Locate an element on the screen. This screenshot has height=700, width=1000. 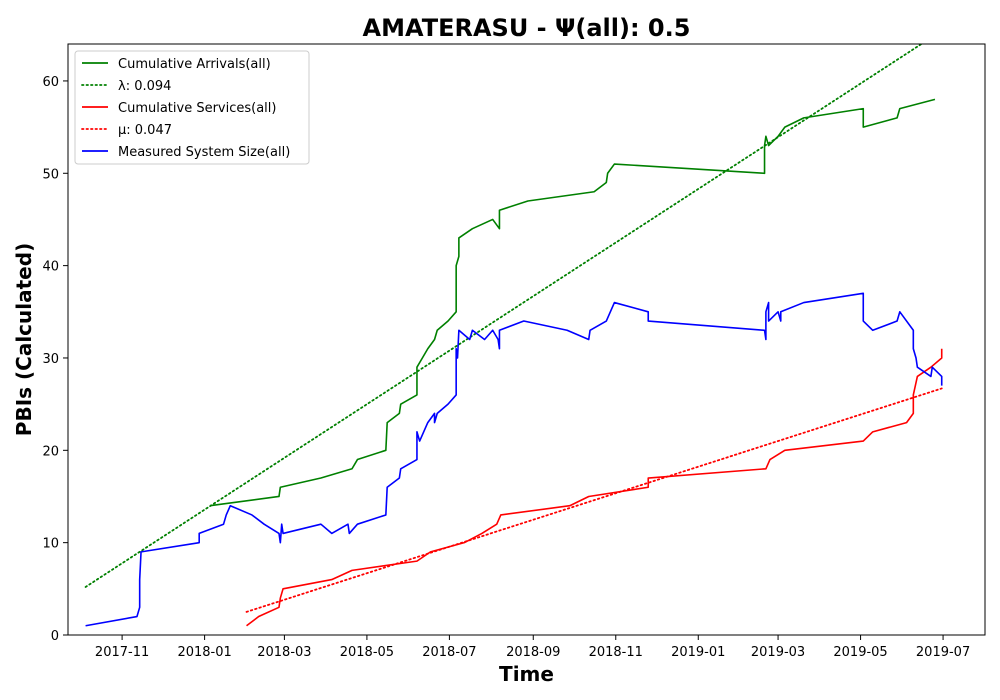
x-tick-label: 2018-05 is located at coordinates (367, 652).